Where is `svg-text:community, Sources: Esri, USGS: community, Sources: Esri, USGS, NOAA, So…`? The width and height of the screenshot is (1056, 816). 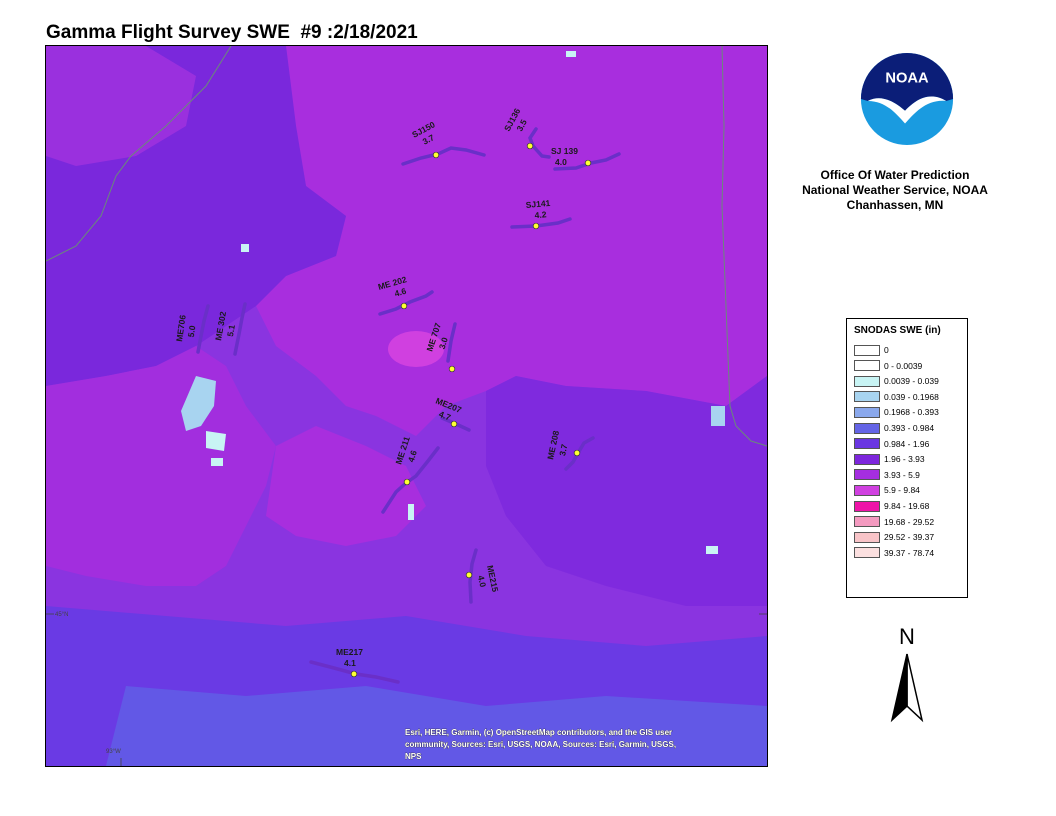 svg-text:community, Sources: Esri, USGS: community, Sources: Esri, USGS, NOAA, So… is located at coordinates (540, 744).